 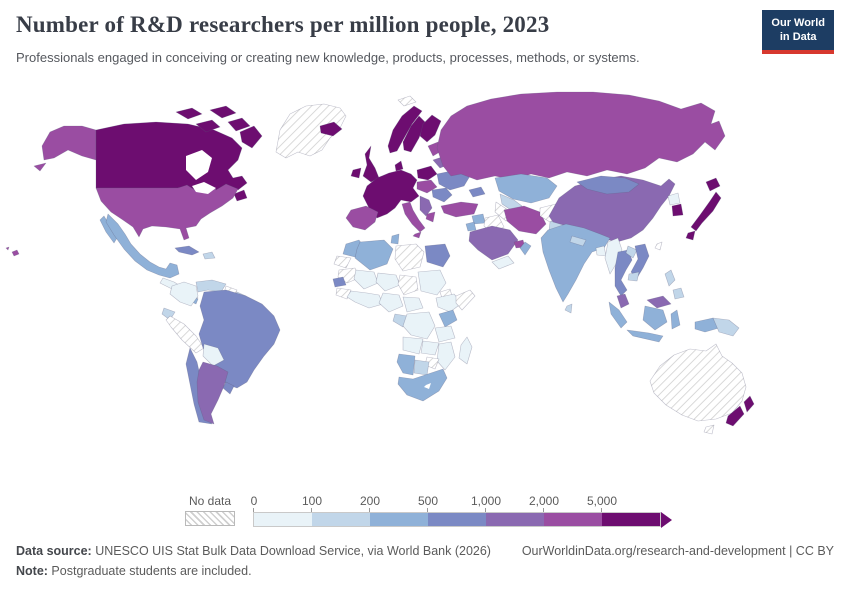 What do you see at coordinates (633, 276) in the screenshot?
I see `country-cambodia` at bounding box center [633, 276].